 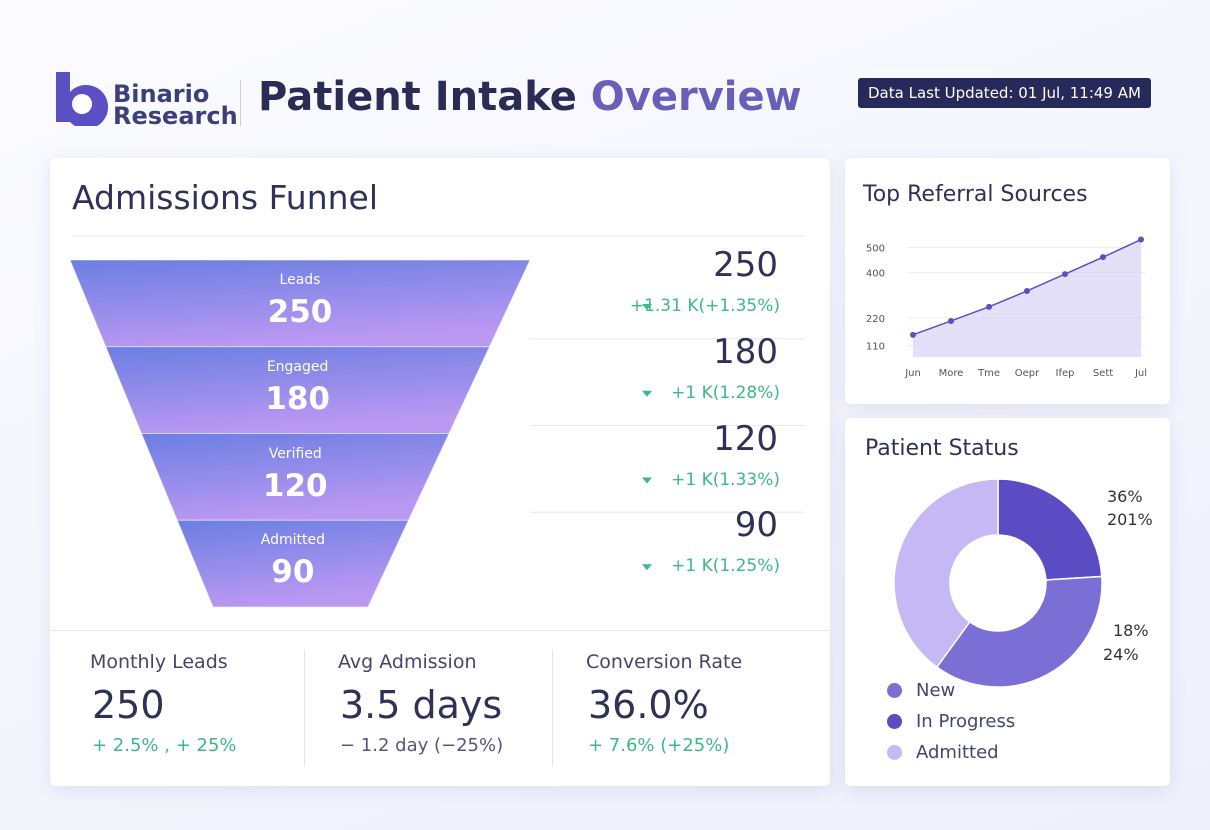 I want to click on x-tick-label: Oepr, so click(x=1027, y=373).